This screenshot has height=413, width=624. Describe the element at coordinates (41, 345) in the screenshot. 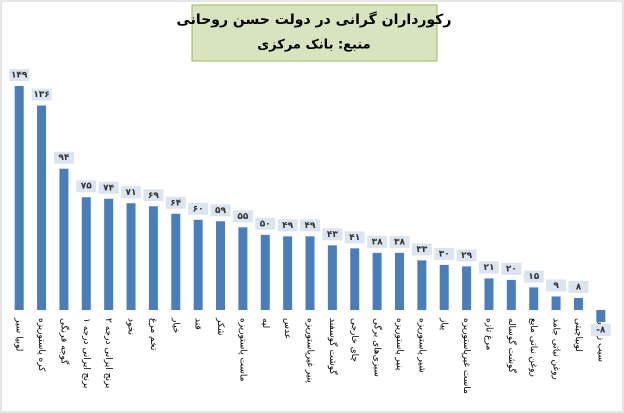

I see `x-tick-label: کره پاستوریزه` at that location.